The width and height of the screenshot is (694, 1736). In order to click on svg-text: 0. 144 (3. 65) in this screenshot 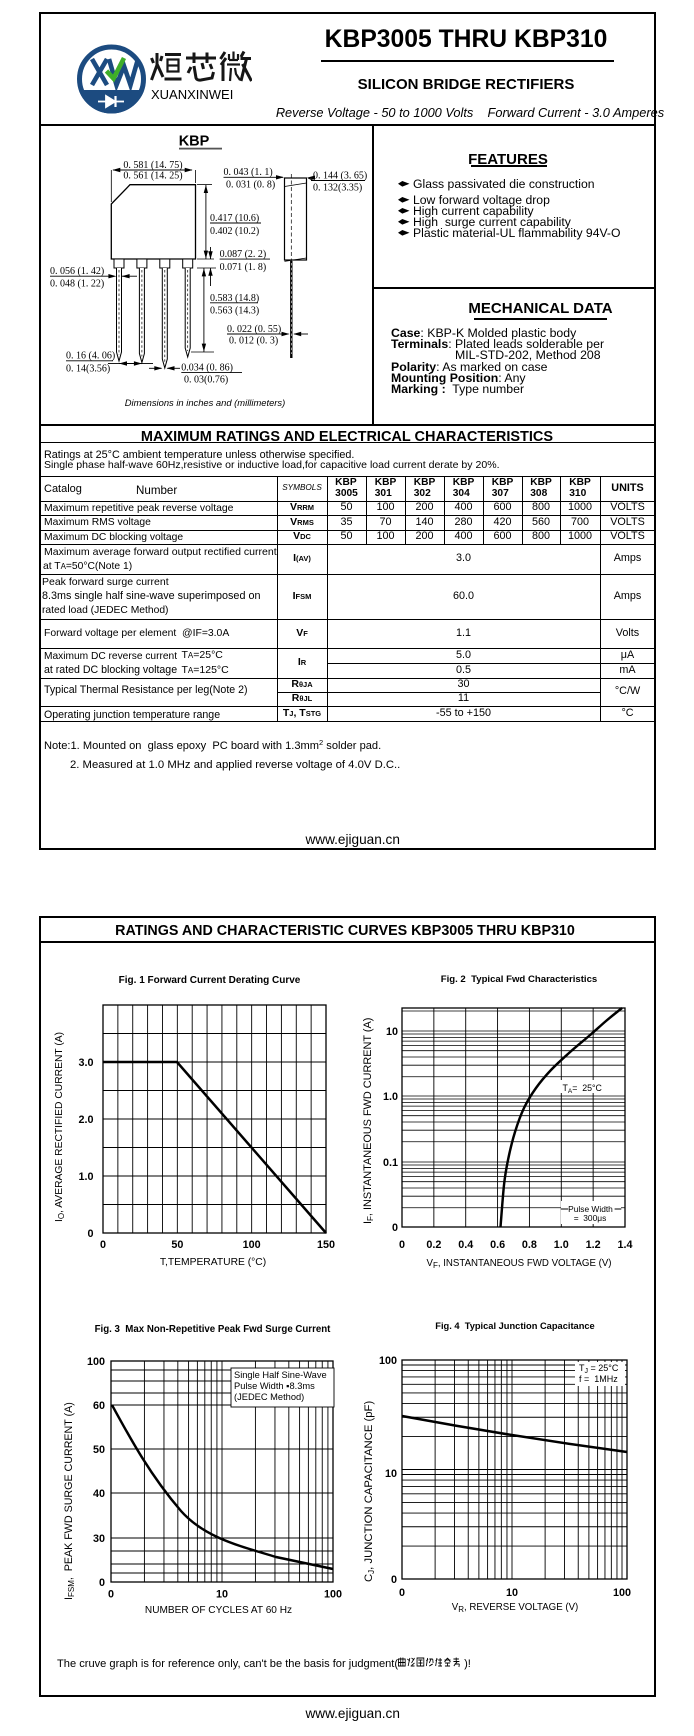, I will do `click(340, 175)`.